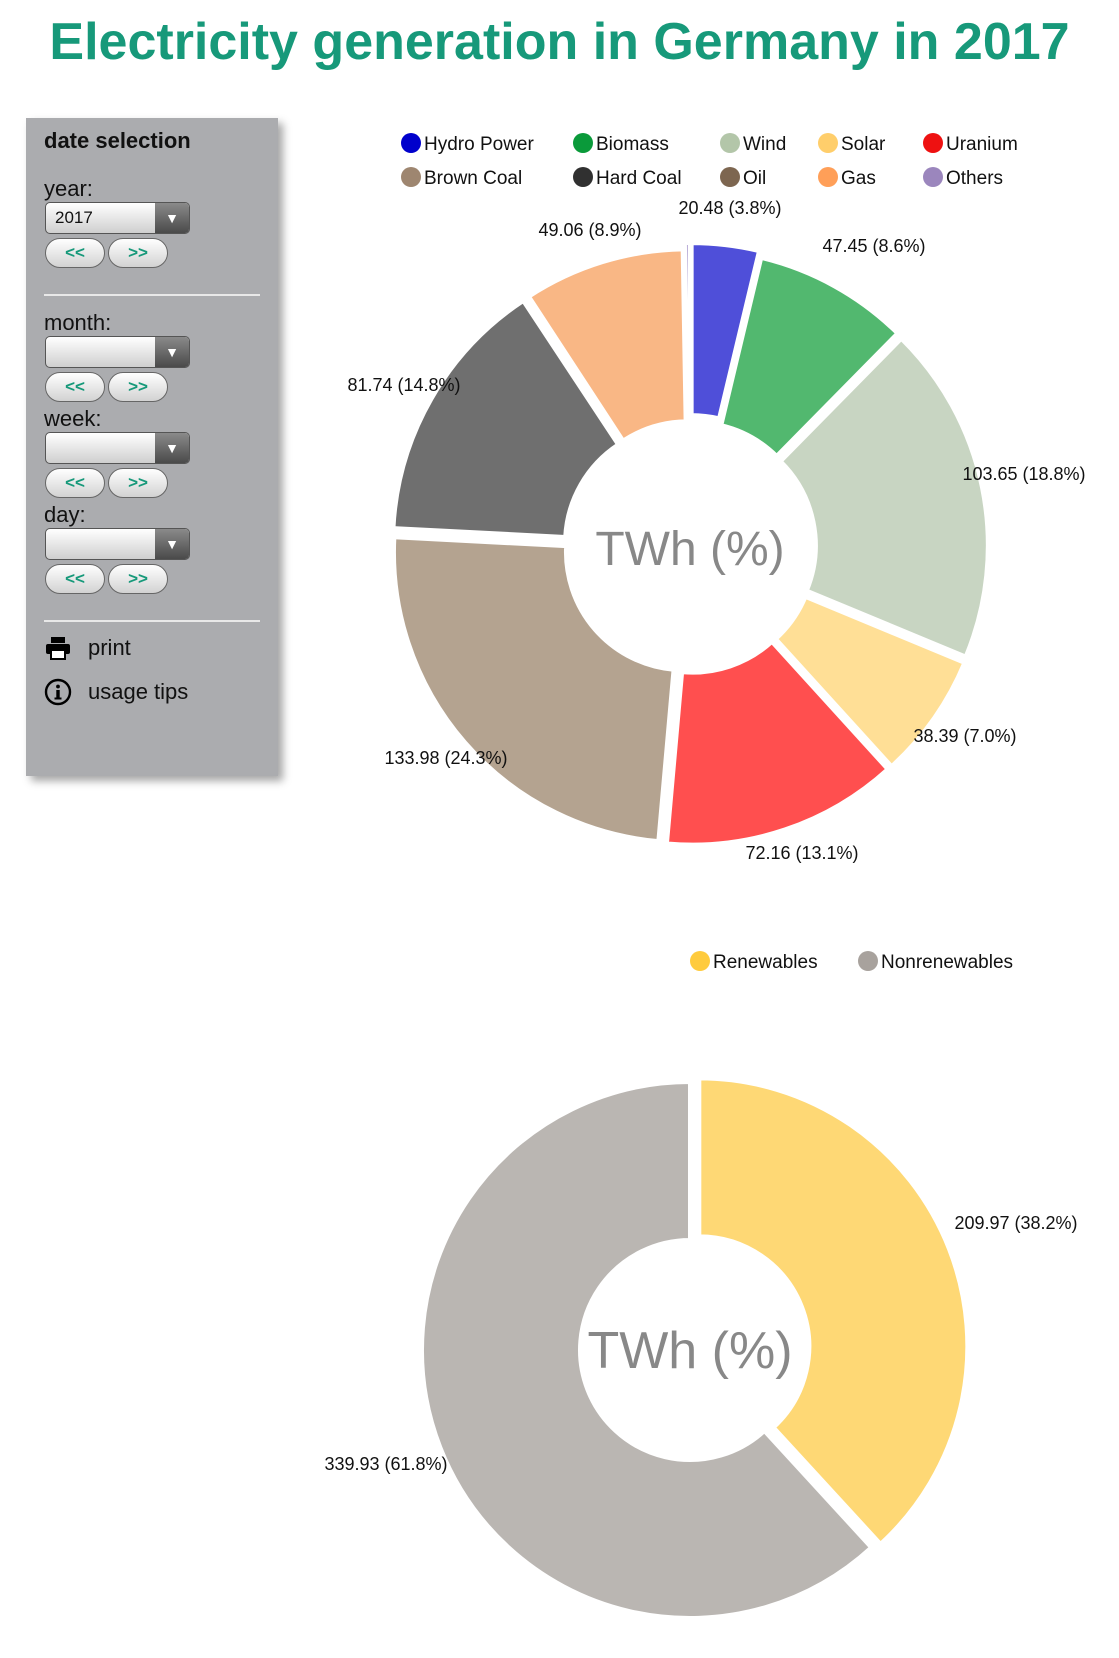 The image size is (1119, 1658). What do you see at coordinates (974, 178) in the screenshot?
I see `legend-label: Others` at bounding box center [974, 178].